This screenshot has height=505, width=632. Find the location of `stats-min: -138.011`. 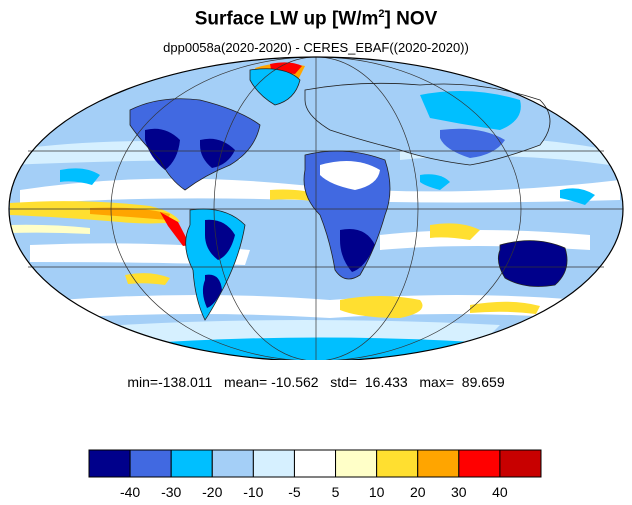

stats-min: -138.011 is located at coordinates (185, 382).